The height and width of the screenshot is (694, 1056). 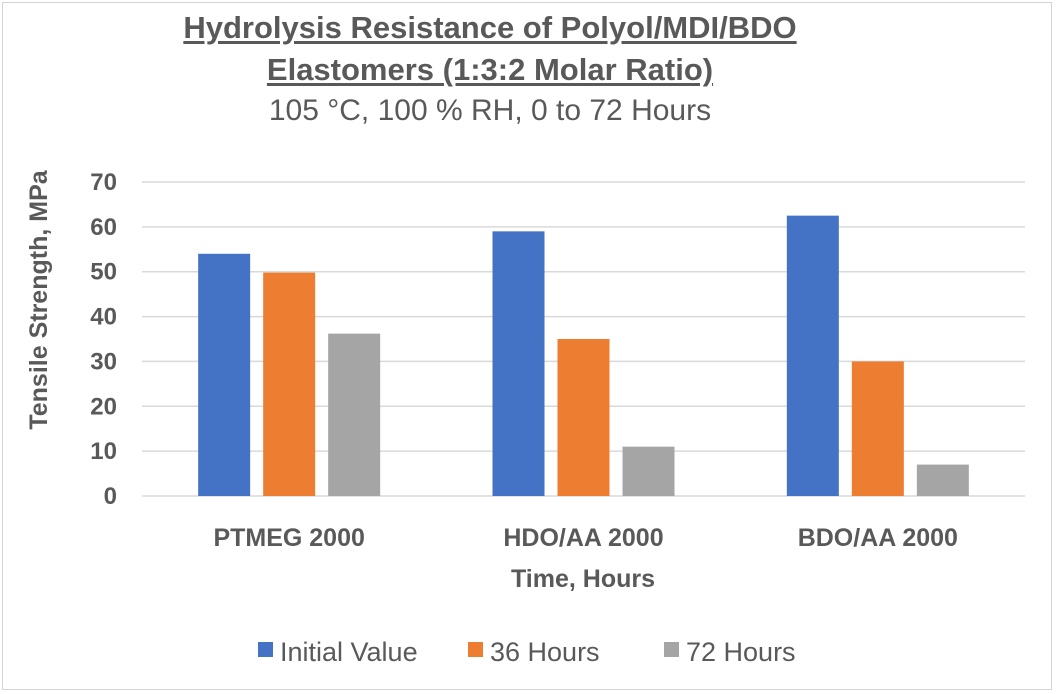 What do you see at coordinates (490, 27) in the screenshot?
I see `chart-title-line1: Hydrolysis Resistance of Polyol/MDI/BDO` at bounding box center [490, 27].